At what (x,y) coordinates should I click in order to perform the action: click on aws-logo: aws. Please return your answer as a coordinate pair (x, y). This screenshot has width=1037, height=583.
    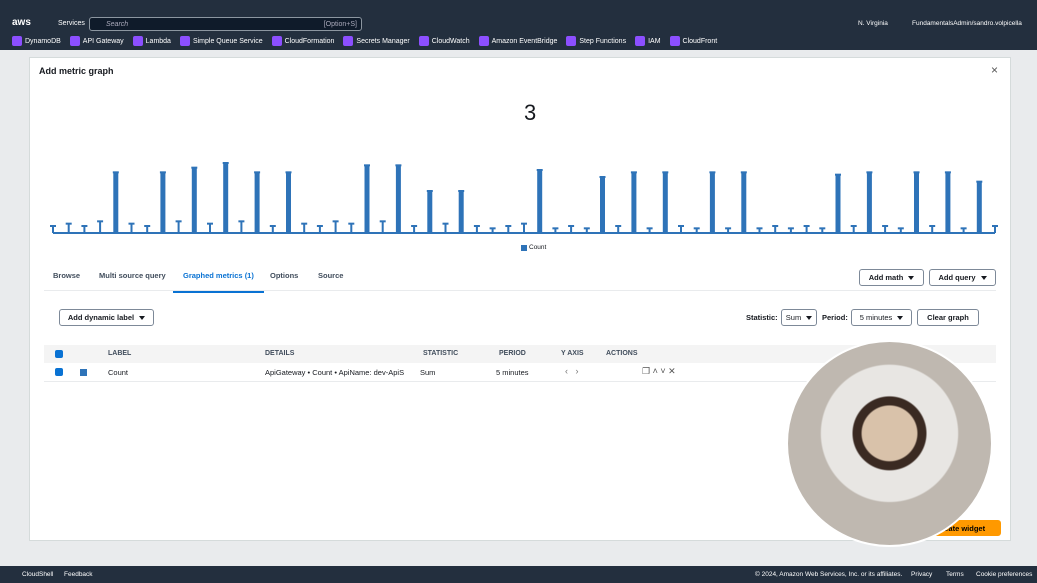
    Looking at the image, I should click on (21, 22).